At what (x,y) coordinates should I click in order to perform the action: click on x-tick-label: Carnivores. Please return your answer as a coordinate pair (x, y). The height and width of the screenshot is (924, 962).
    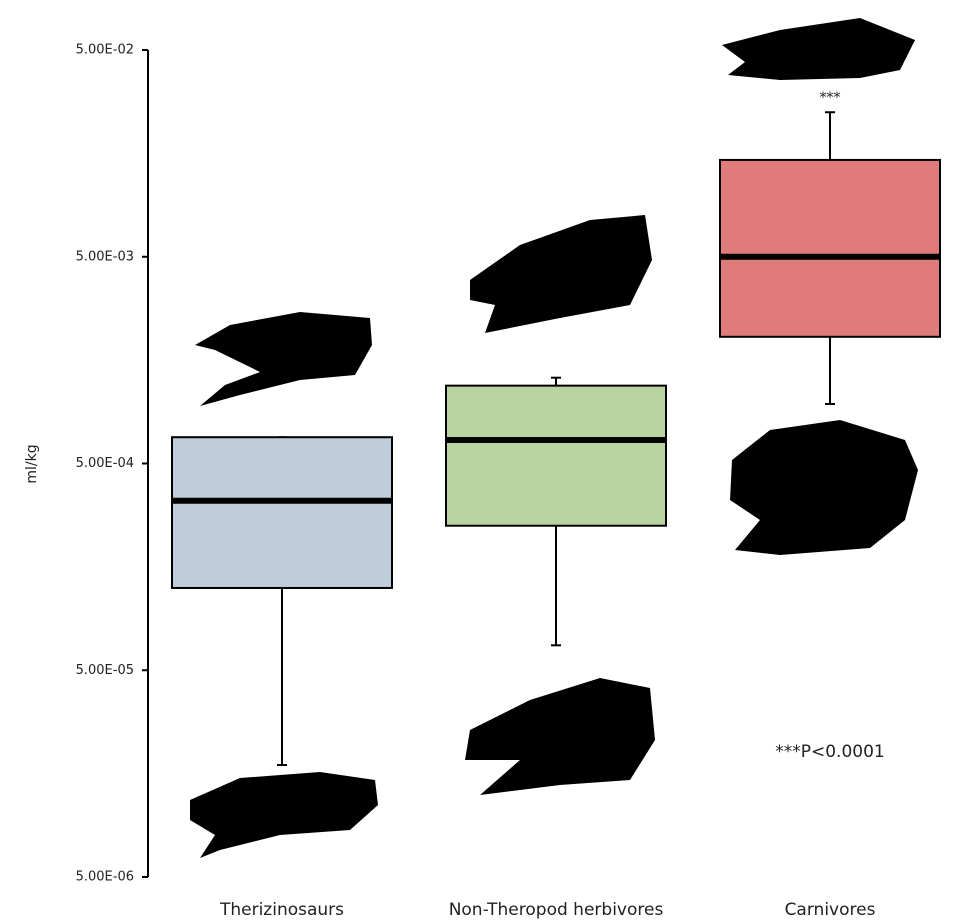
    Looking at the image, I should click on (830, 910).